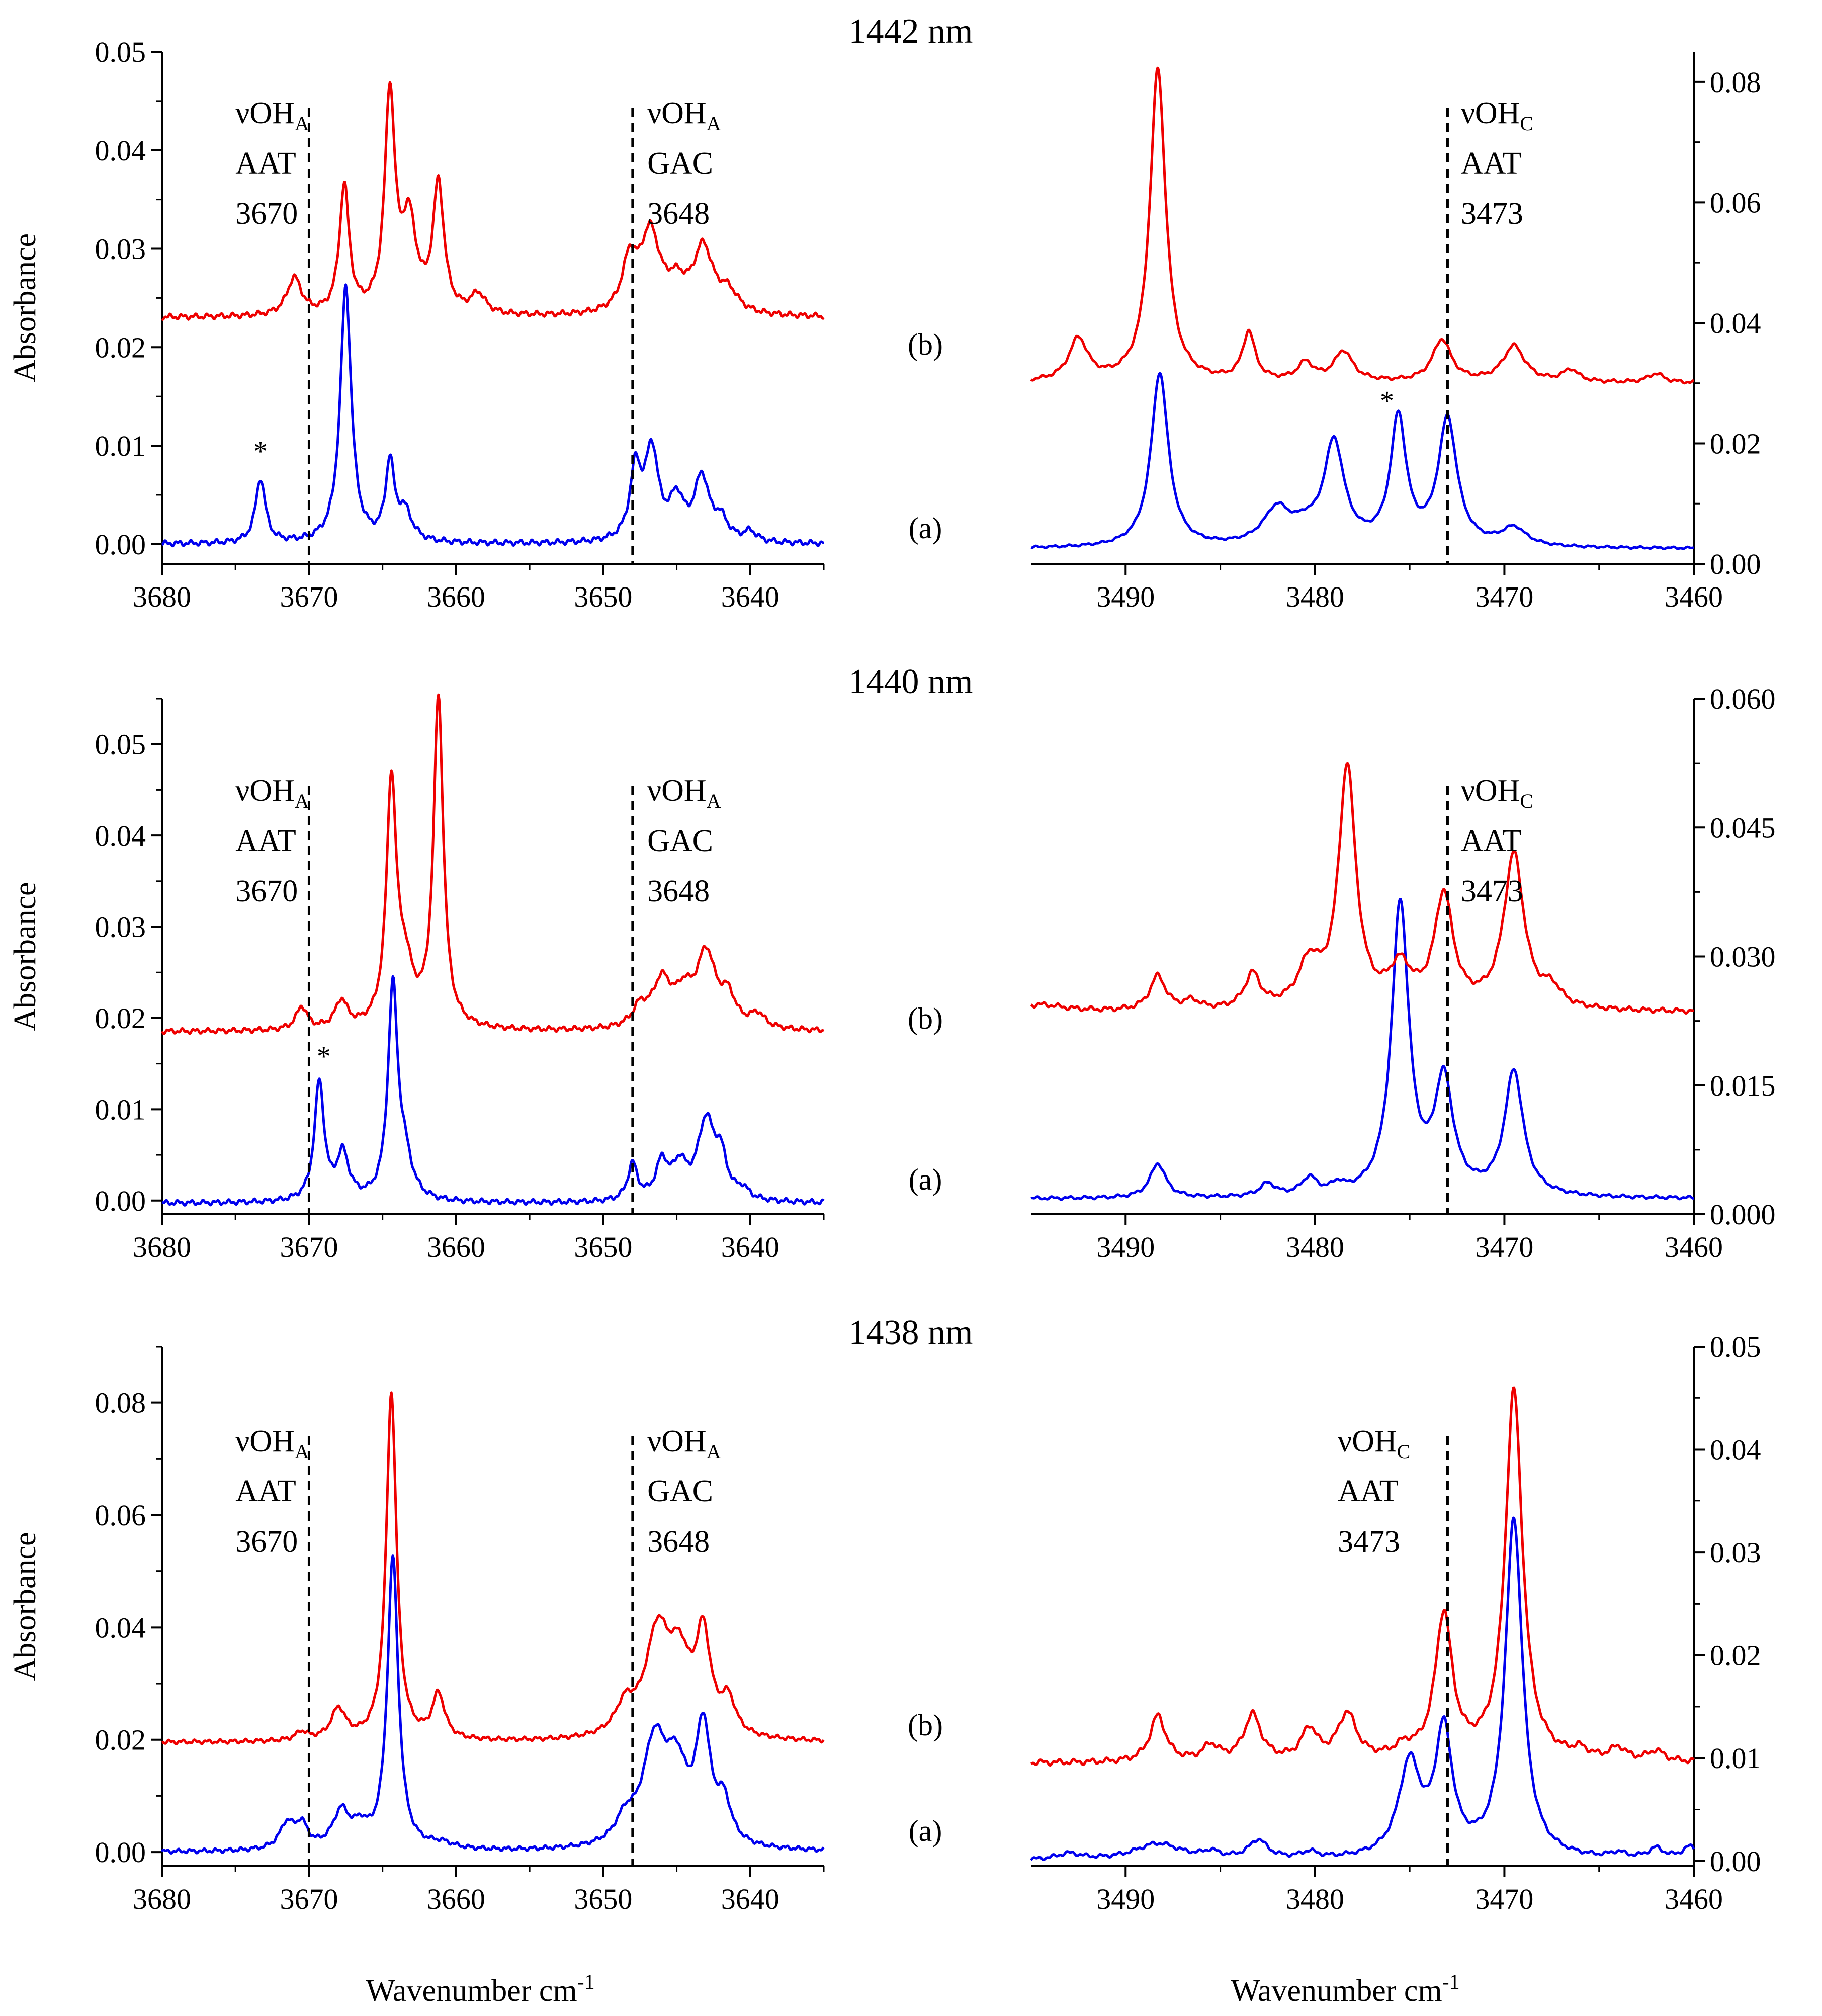 The height and width of the screenshot is (2016, 1822). Describe the element at coordinates (456, 596) in the screenshot. I see `x-tick-label: 3660` at that location.